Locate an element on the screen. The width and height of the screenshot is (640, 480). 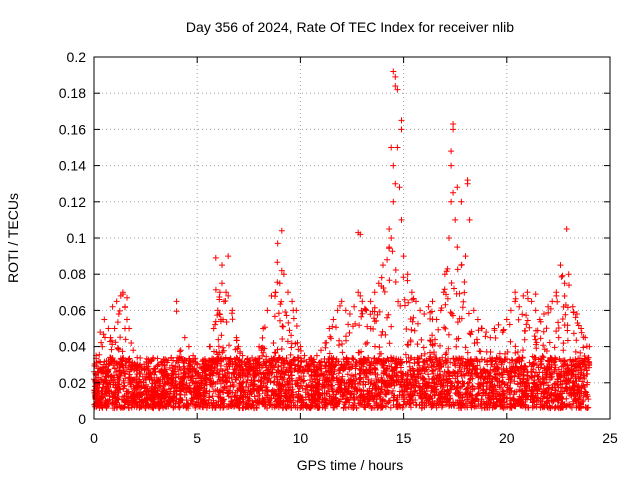
x-tick-label: 0 is located at coordinates (94, 438).